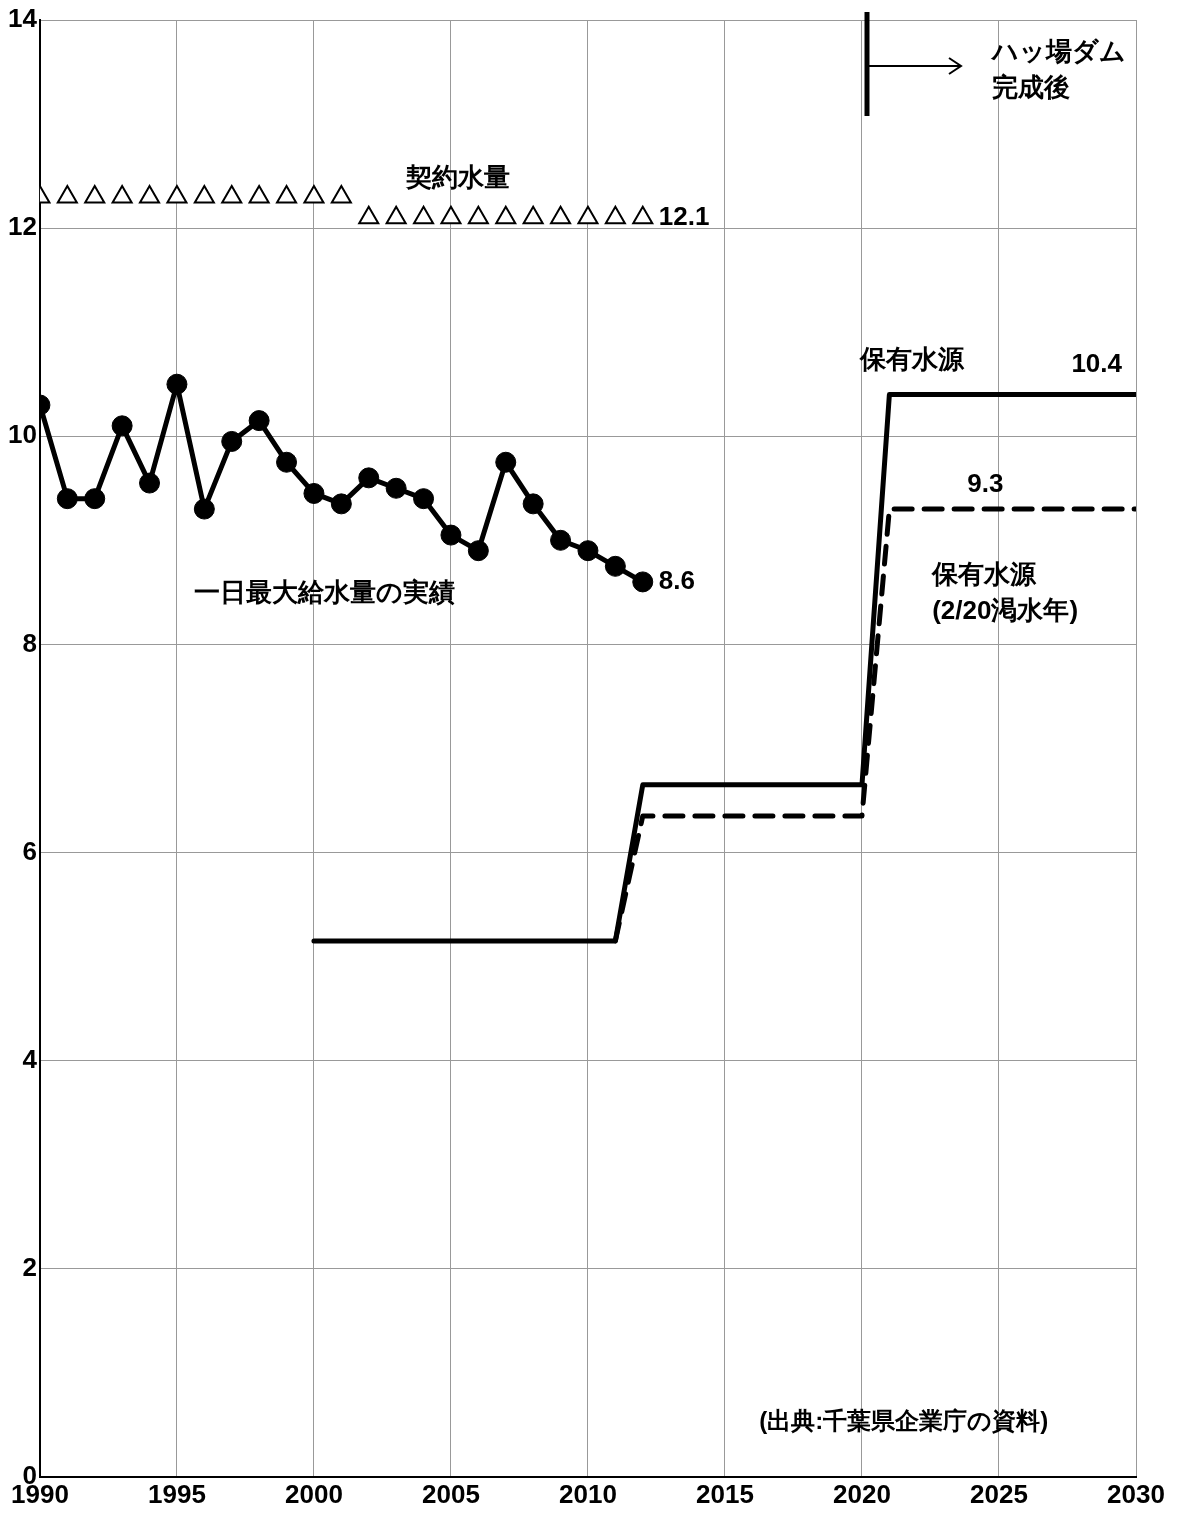  Describe the element at coordinates (30, 1058) in the screenshot. I see `y-tick-label: 4` at that location.